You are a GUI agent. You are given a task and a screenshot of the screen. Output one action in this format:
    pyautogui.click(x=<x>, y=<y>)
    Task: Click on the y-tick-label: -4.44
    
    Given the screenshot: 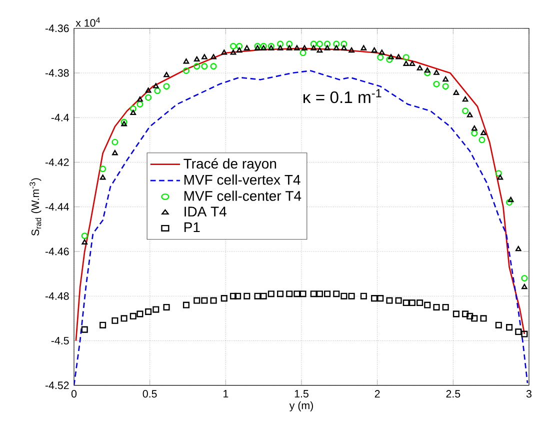 What is the action you would take?
    pyautogui.click(x=57, y=206)
    